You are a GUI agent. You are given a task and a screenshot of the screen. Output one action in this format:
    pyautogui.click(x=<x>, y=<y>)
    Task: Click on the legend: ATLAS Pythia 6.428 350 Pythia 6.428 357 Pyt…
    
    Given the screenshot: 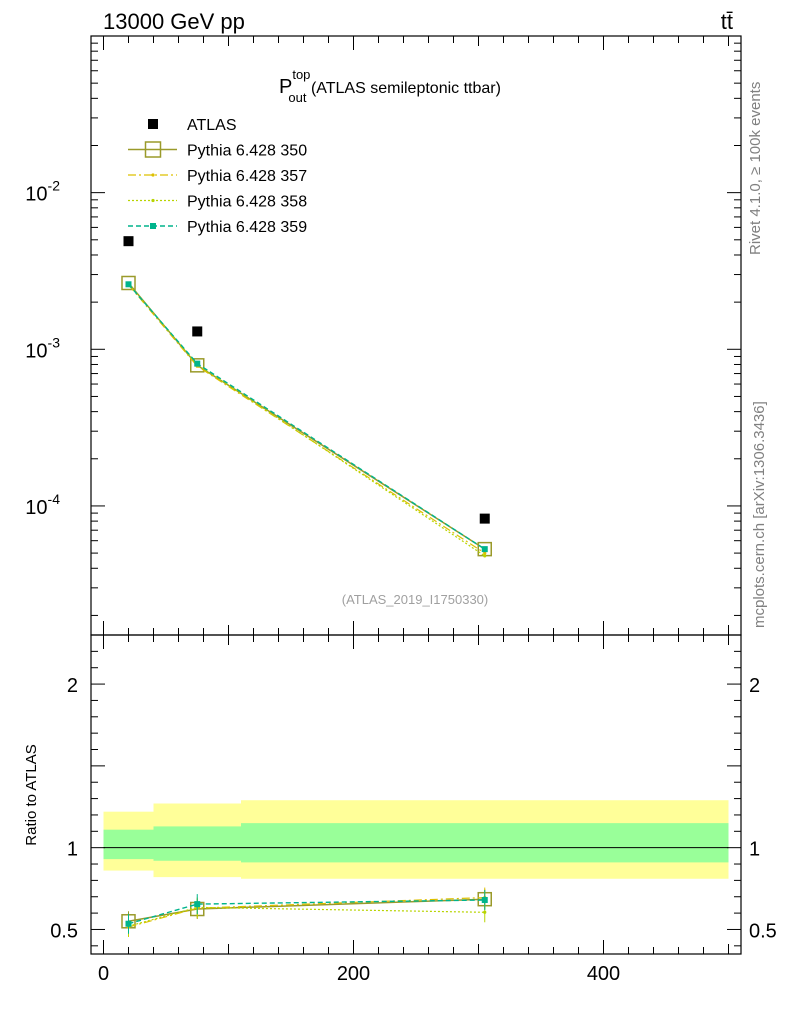 What is the action you would take?
    pyautogui.click(x=217, y=176)
    